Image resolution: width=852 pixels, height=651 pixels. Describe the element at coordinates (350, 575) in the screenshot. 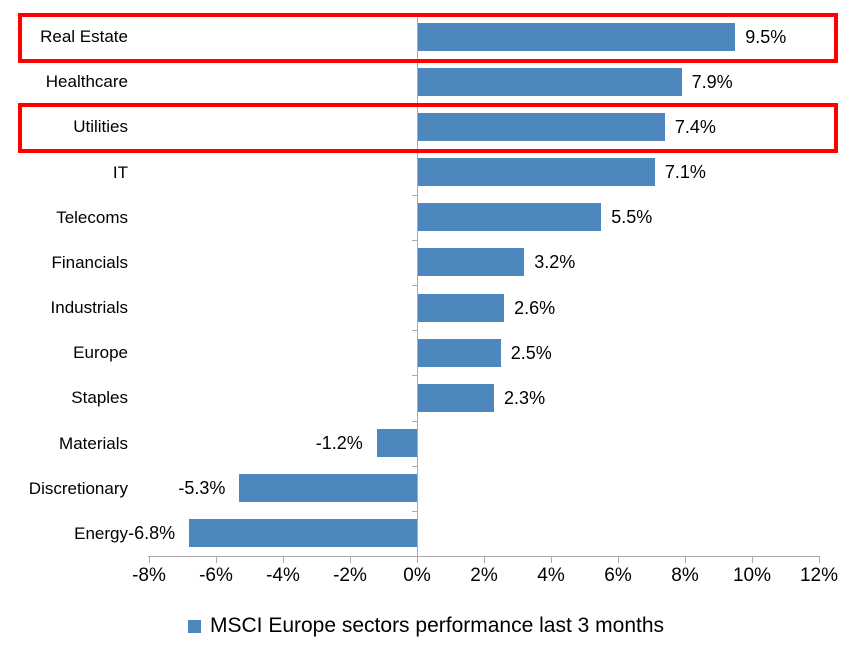

I see `x-tick-label: -2%` at that location.